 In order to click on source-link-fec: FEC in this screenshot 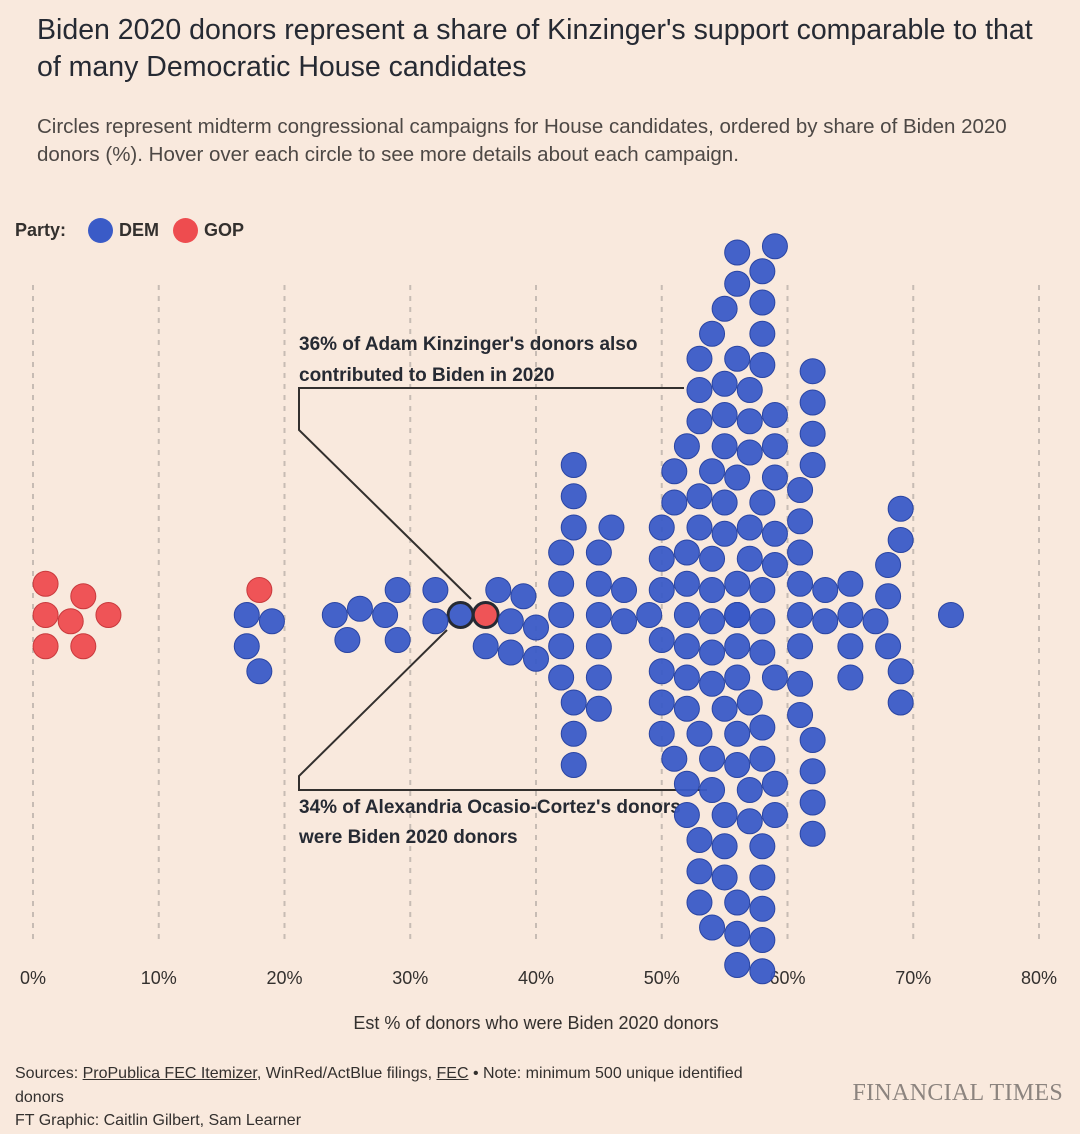, I will do `click(452, 1073)`.